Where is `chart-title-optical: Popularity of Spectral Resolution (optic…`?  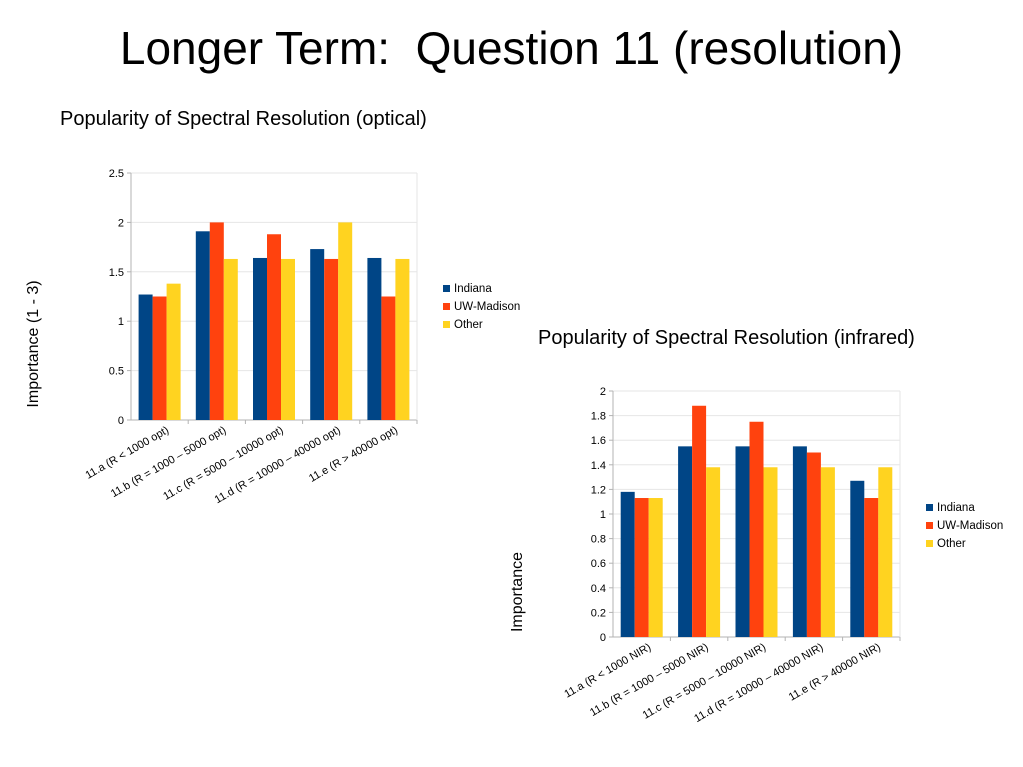 chart-title-optical: Popularity of Spectral Resolution (optic… is located at coordinates (243, 119).